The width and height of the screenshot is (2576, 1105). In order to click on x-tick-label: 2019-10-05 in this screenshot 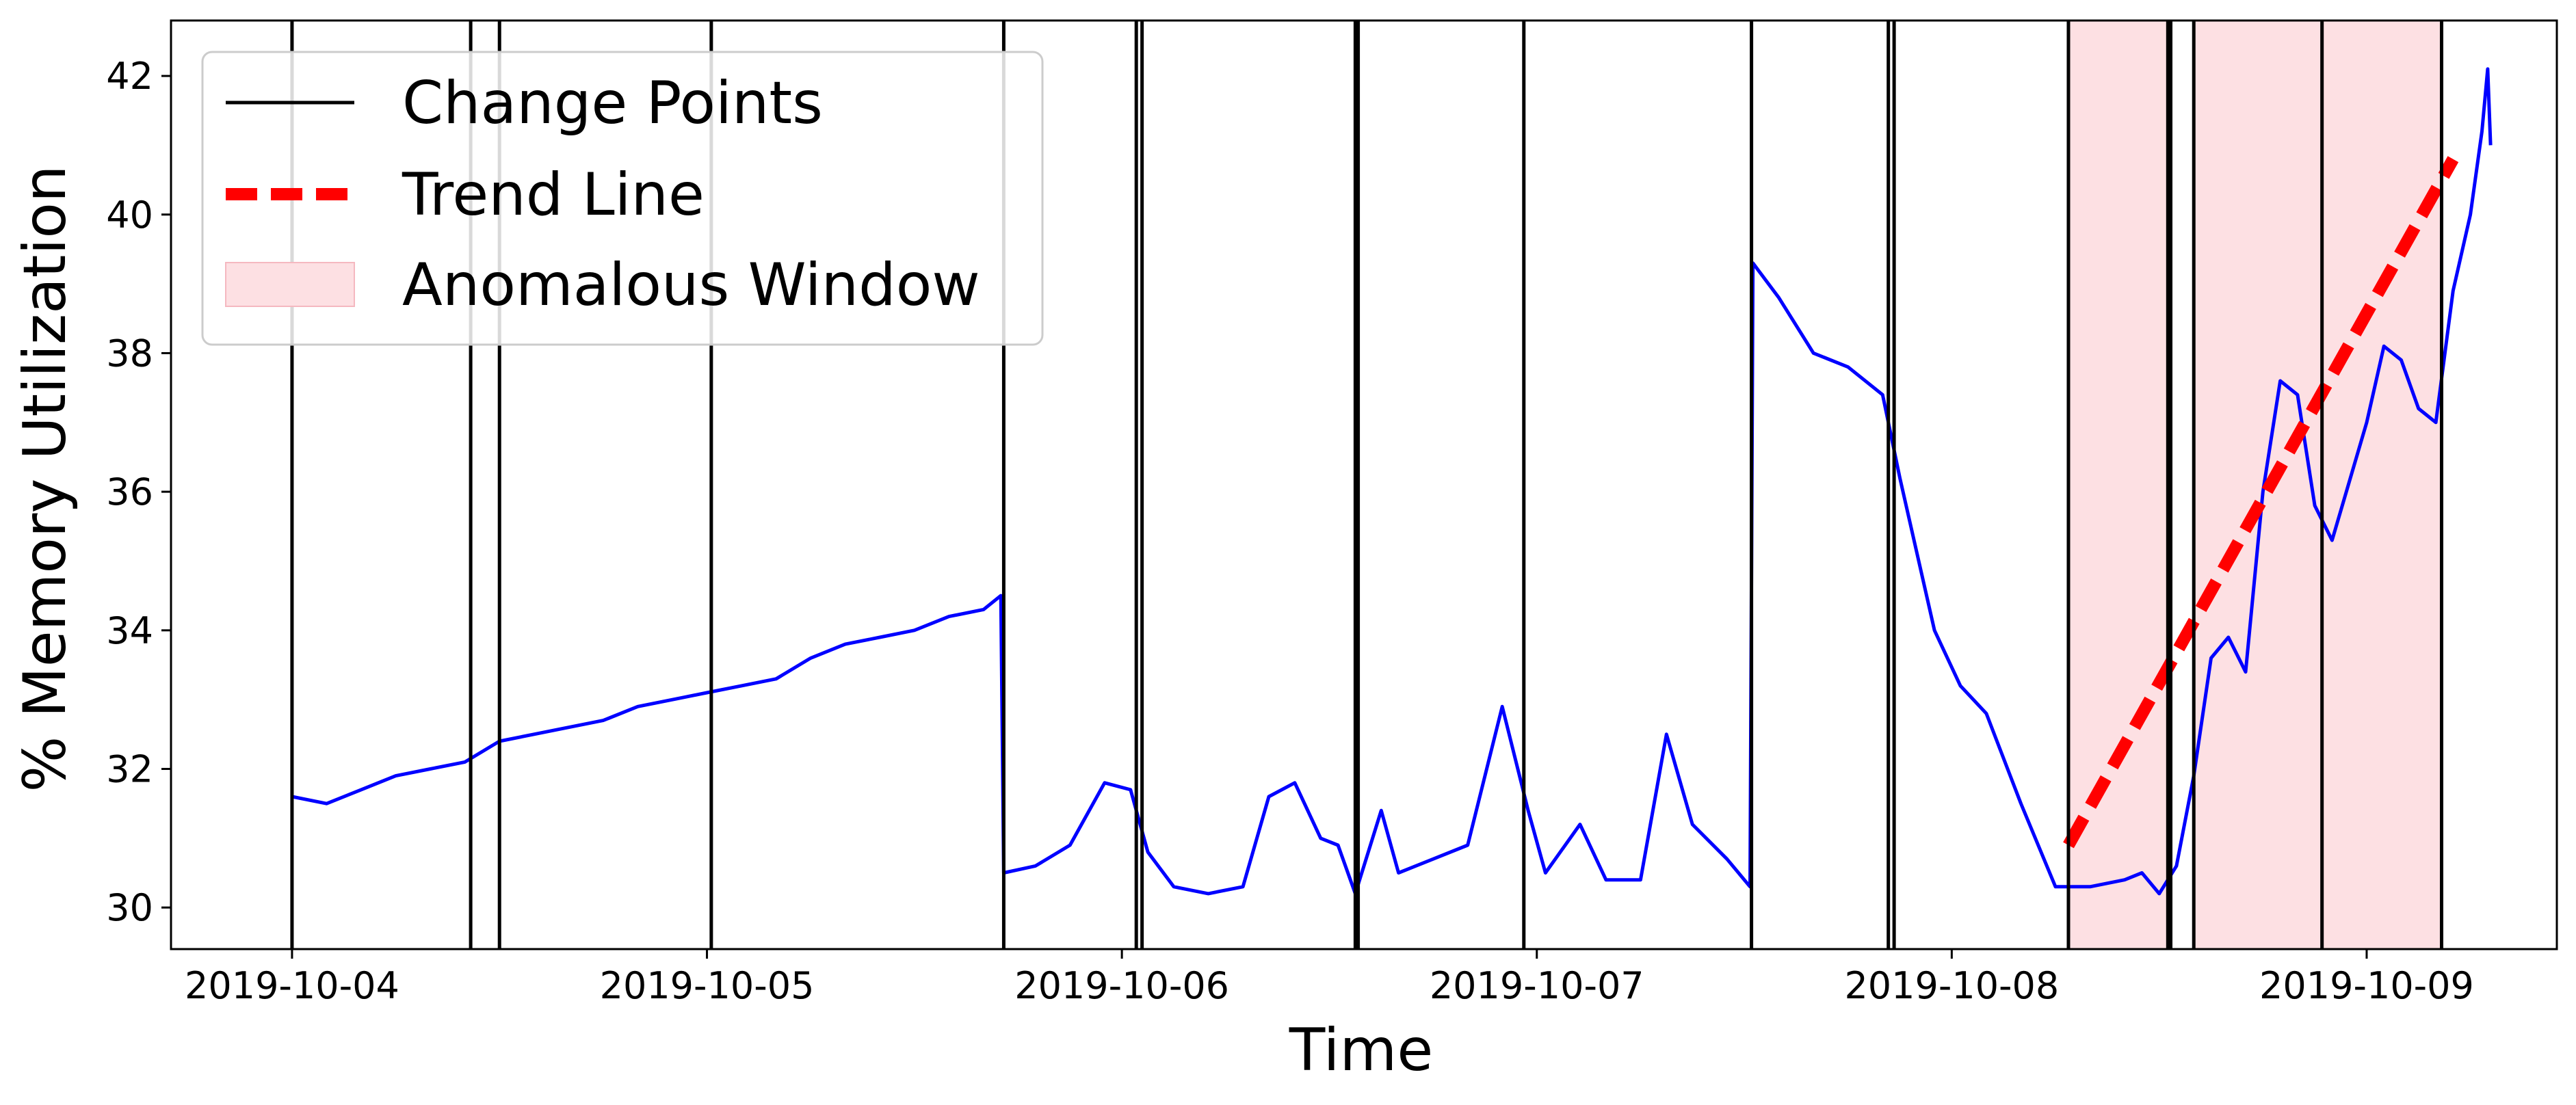, I will do `click(707, 985)`.